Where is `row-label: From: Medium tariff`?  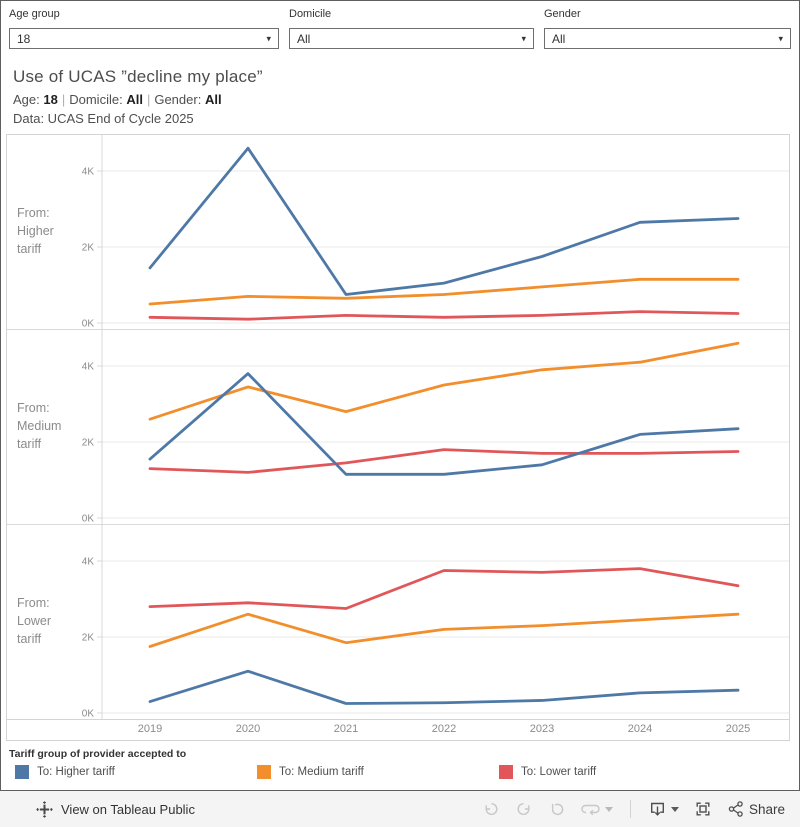
row-label: From: Medium tariff is located at coordinates (39, 426).